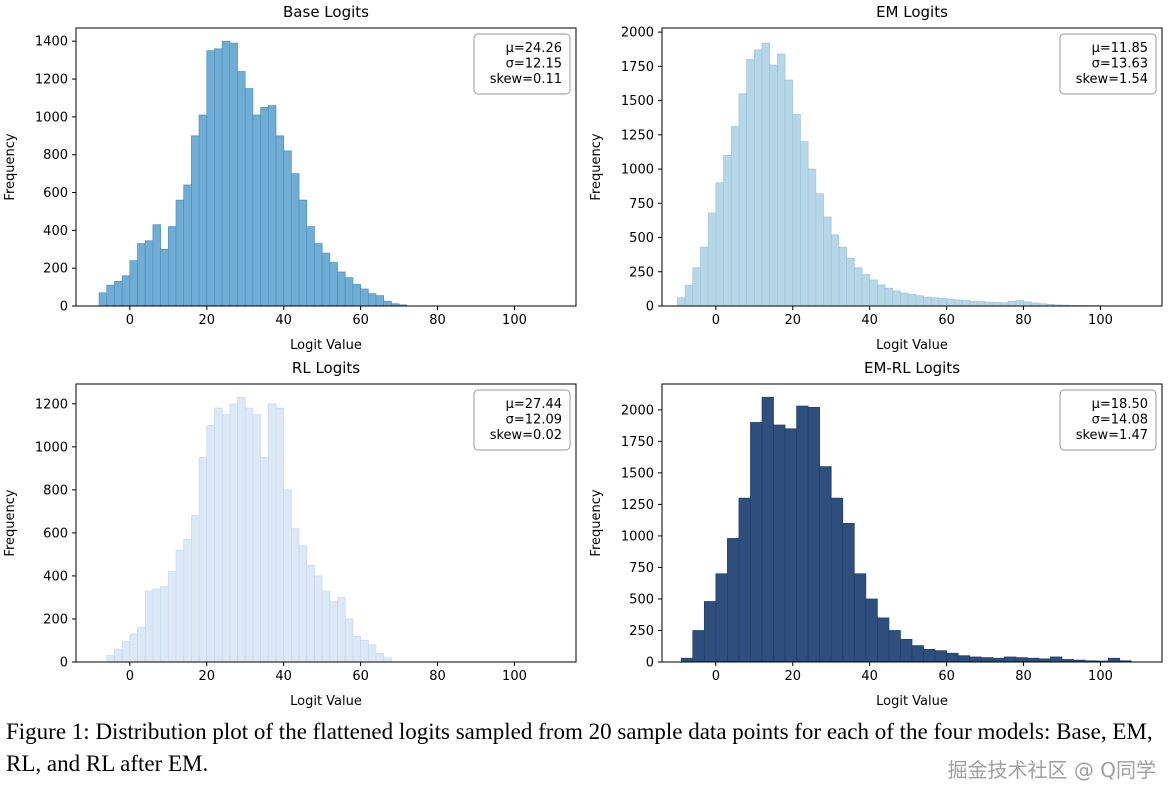 The height and width of the screenshot is (791, 1172). I want to click on x-tick-label: 80, so click(437, 320).